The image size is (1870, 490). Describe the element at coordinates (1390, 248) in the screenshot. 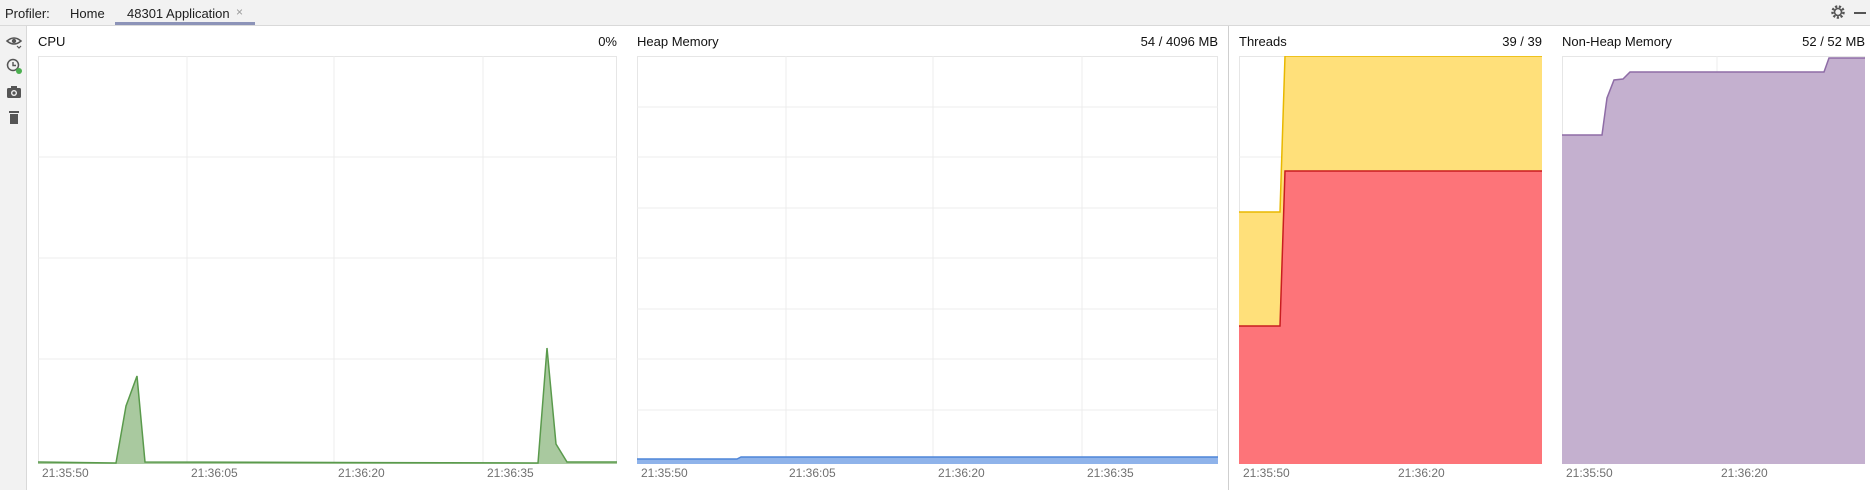

I see `threads-running-line` at that location.